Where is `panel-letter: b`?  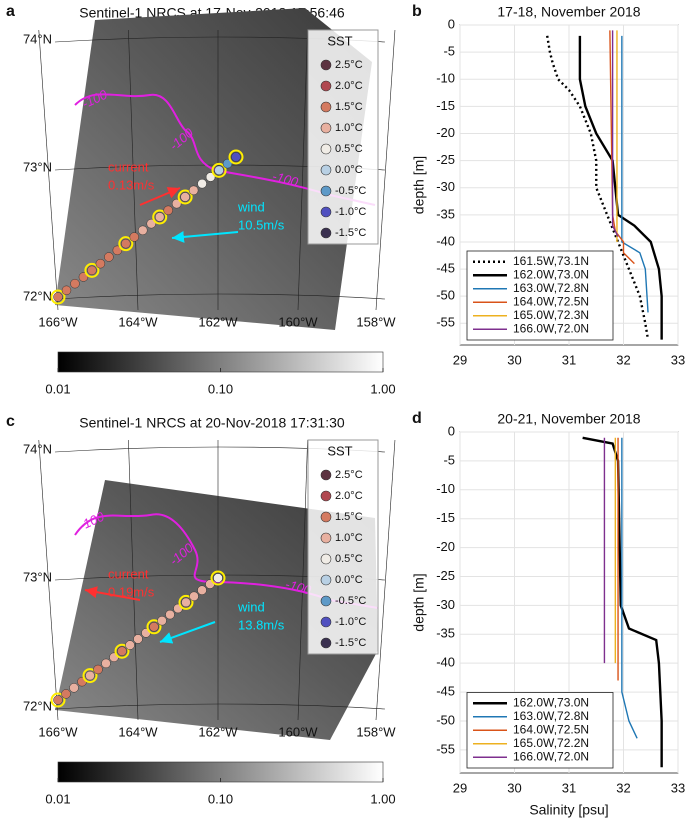 panel-letter: b is located at coordinates (417, 11).